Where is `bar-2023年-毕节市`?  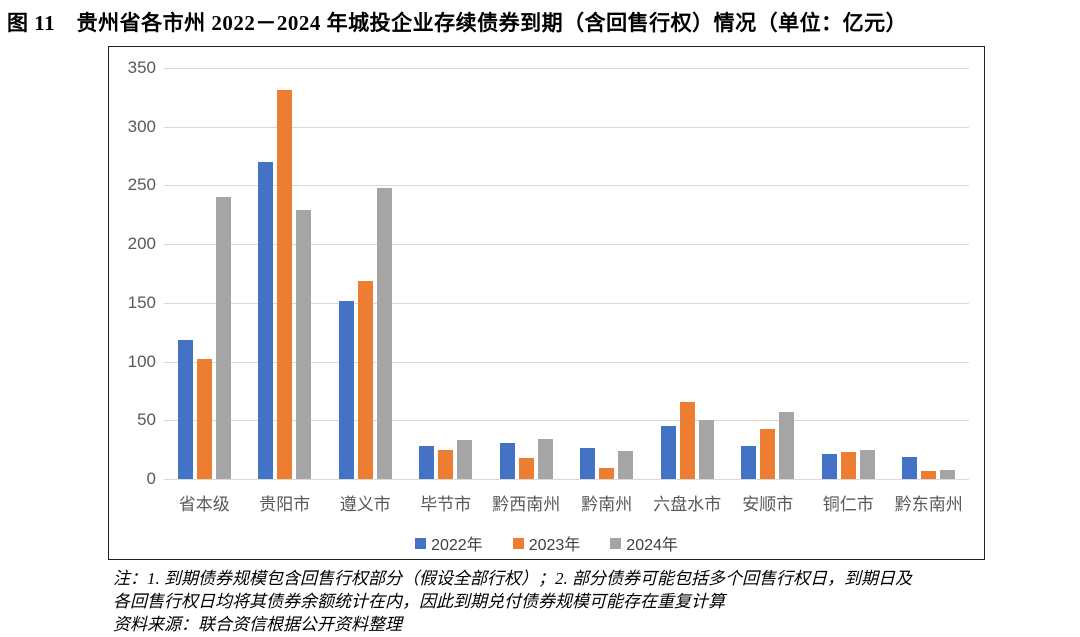 bar-2023年-毕节市 is located at coordinates (446, 464).